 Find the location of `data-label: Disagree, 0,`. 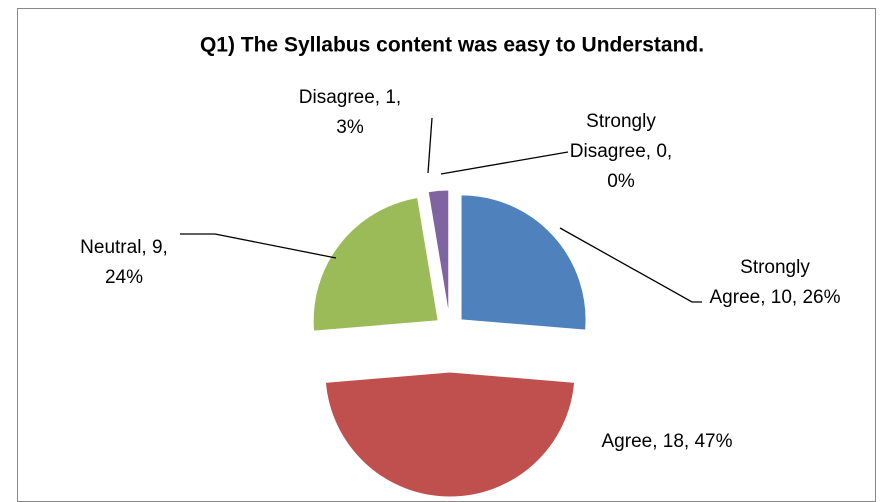

data-label: Disagree, 0, is located at coordinates (621, 151).